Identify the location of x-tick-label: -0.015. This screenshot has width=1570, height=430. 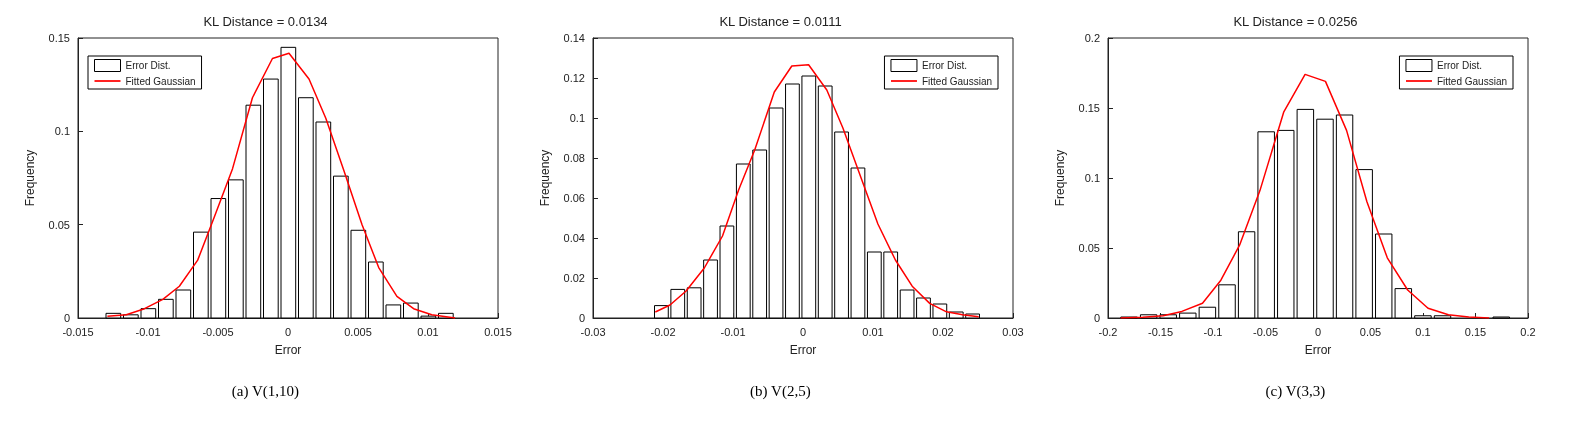
(78, 331).